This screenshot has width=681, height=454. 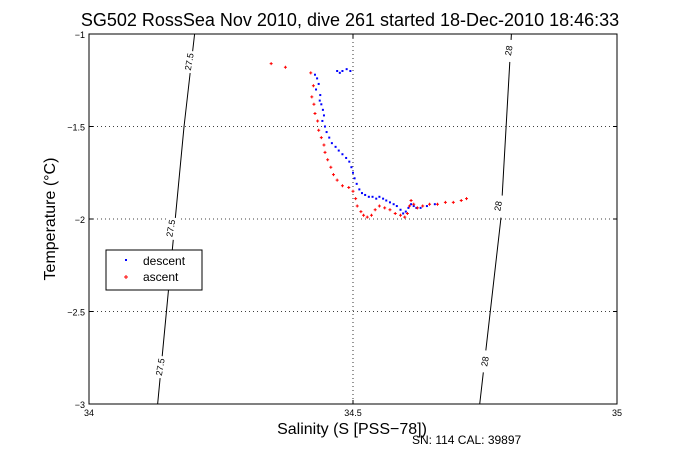 I want to click on descent-series, so click(x=374, y=141).